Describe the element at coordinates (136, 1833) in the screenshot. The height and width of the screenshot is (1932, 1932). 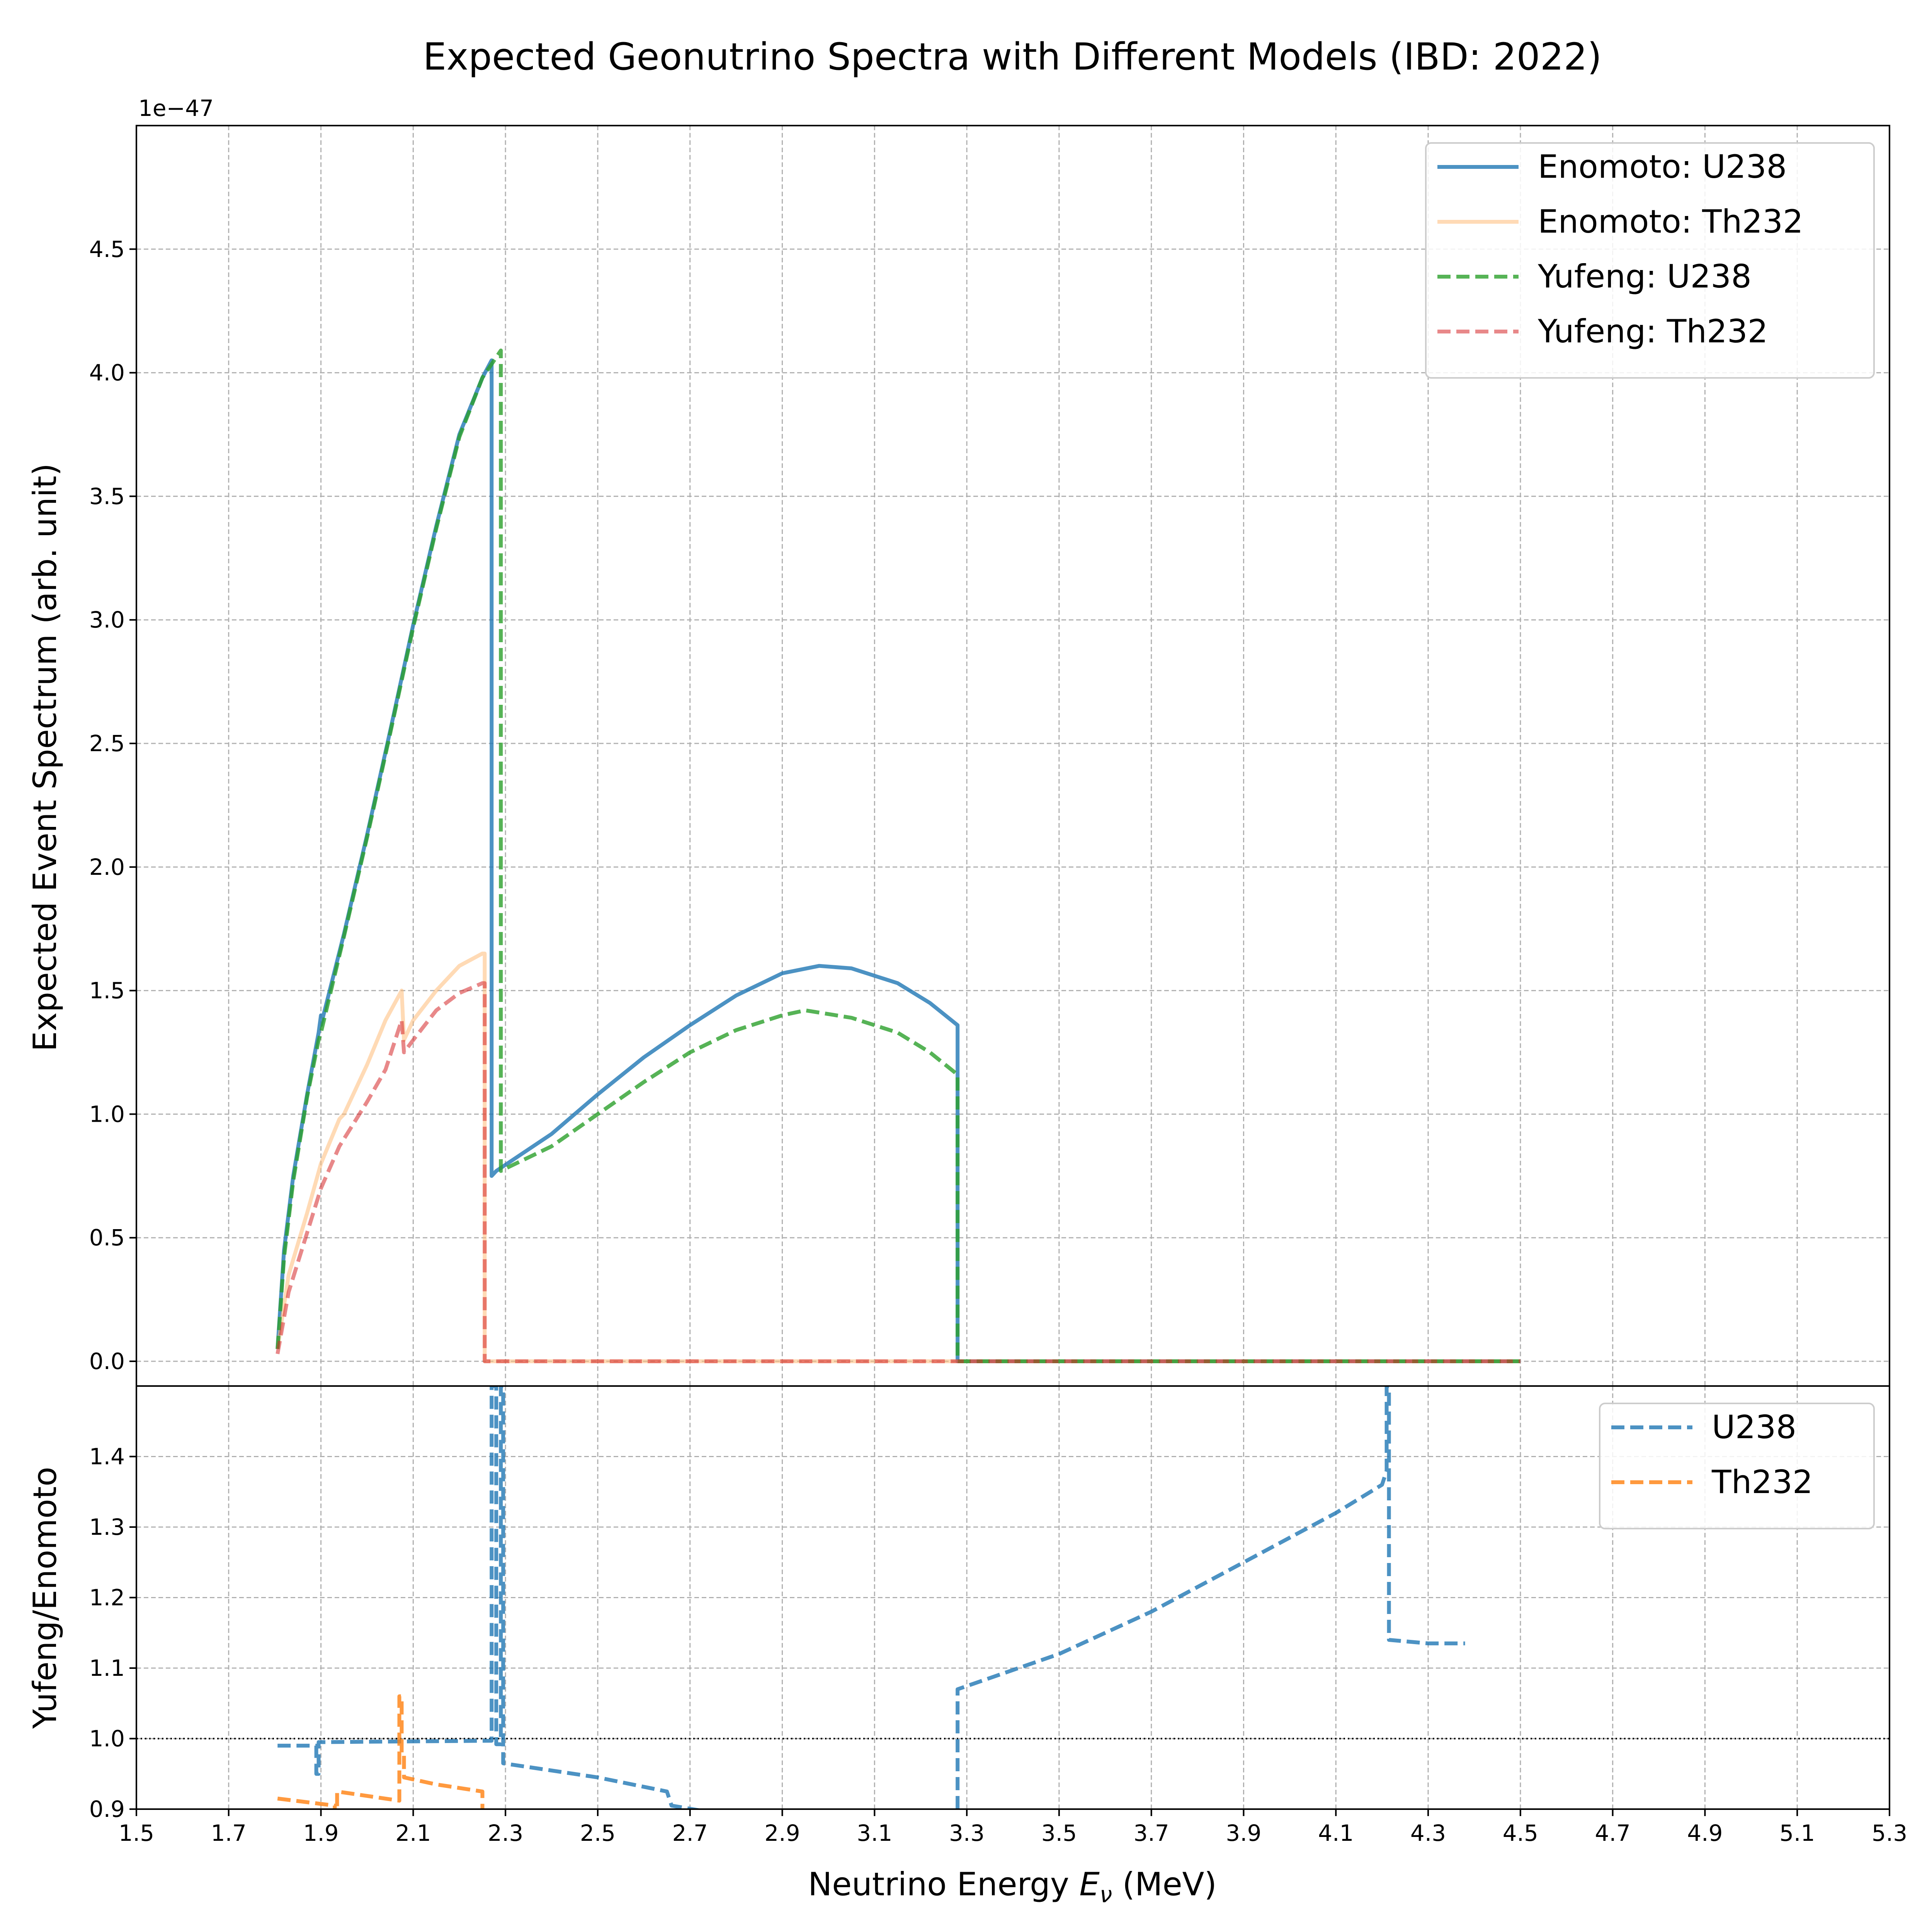
I see `x-tick-label: 1.5` at that location.